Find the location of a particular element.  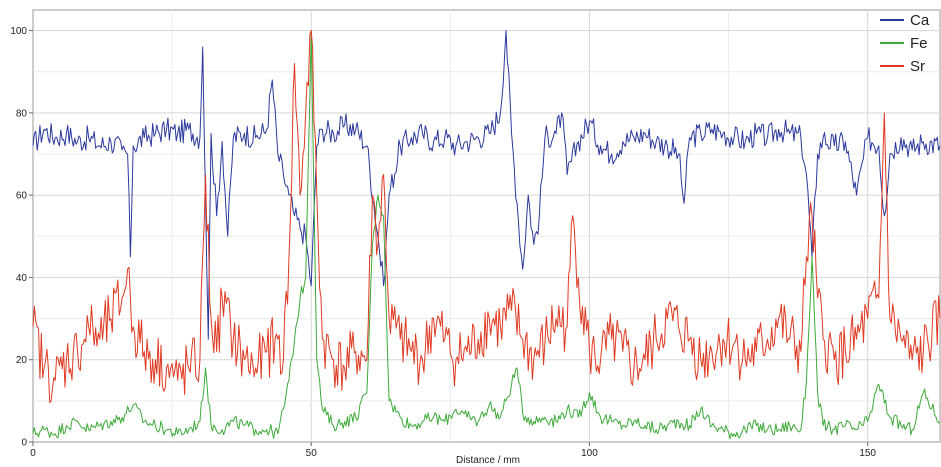

x-tick-label-3: 150 is located at coordinates (867, 453).